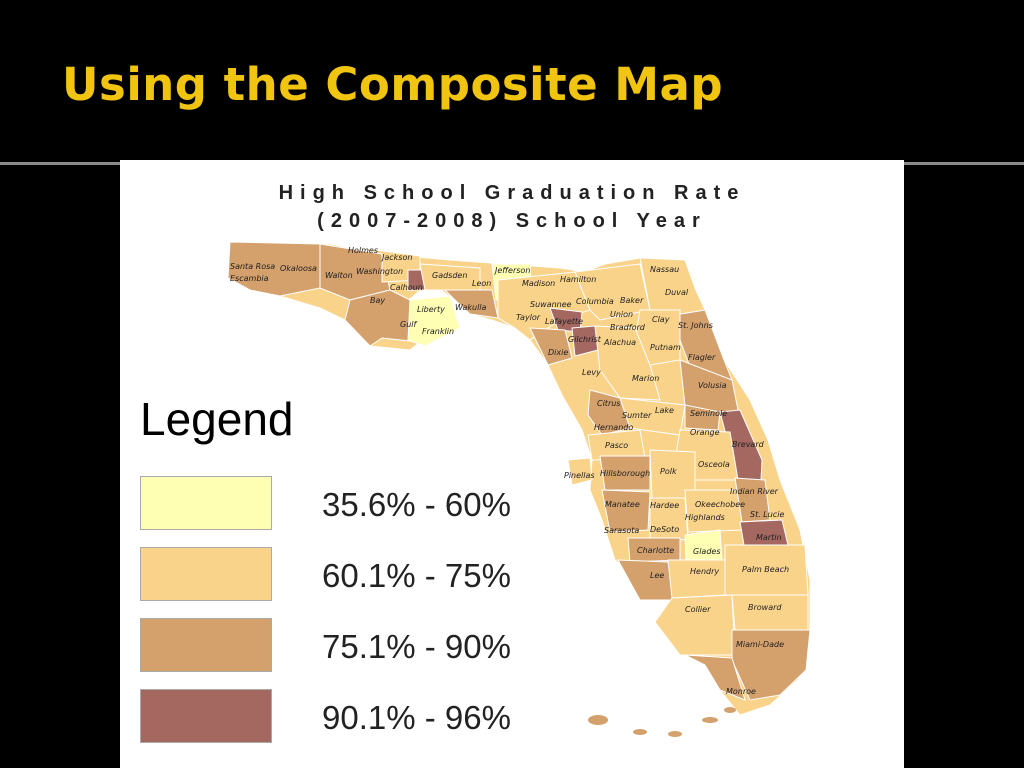 The width and height of the screenshot is (1024, 768). Describe the element at coordinates (626, 511) in the screenshot. I see `manatee-sarasota-region` at that location.